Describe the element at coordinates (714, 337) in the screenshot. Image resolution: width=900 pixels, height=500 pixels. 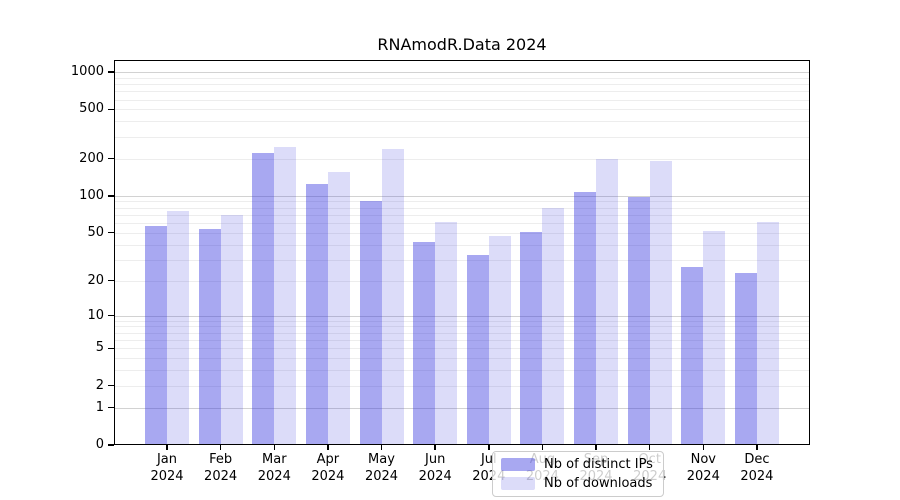
I see `bar-downloads-nov` at that location.